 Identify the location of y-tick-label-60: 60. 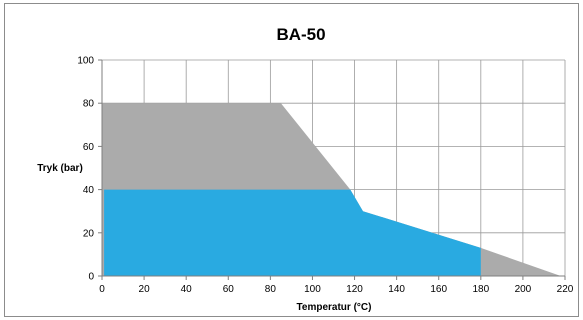
(89, 147).